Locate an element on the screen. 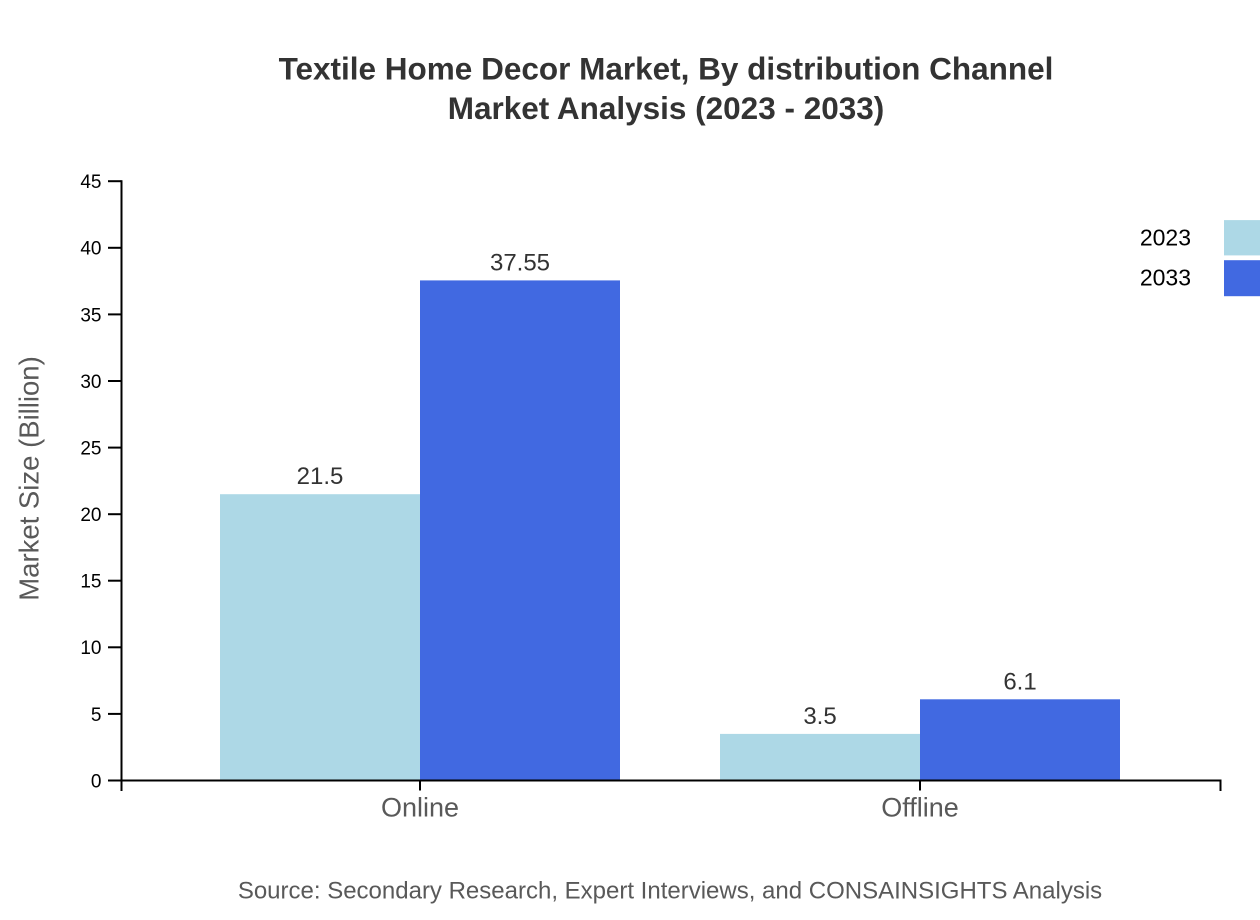 Image resolution: width=1260 pixels, height=920 pixels. svg-text: Offline is located at coordinates (920, 808).